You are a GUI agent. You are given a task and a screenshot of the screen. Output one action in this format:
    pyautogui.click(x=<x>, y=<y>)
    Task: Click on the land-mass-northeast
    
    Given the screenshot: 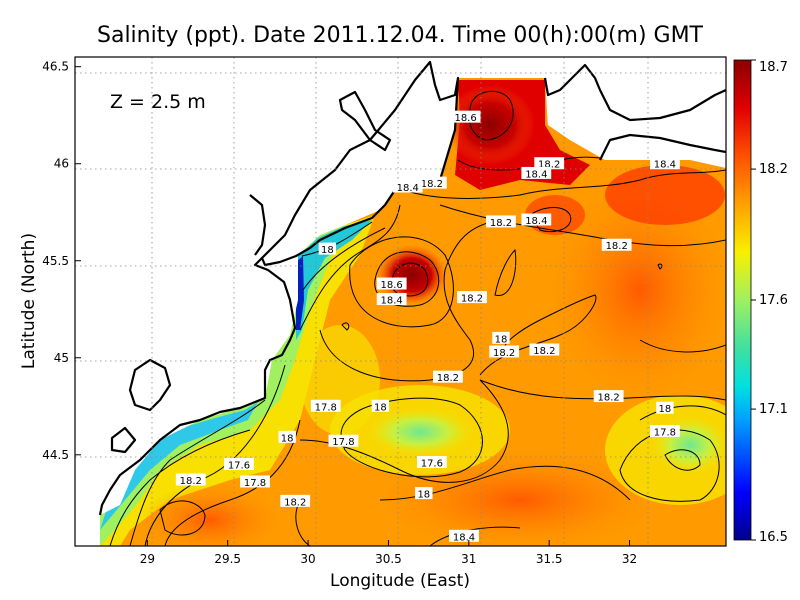 What is the action you would take?
    pyautogui.click(x=635, y=109)
    